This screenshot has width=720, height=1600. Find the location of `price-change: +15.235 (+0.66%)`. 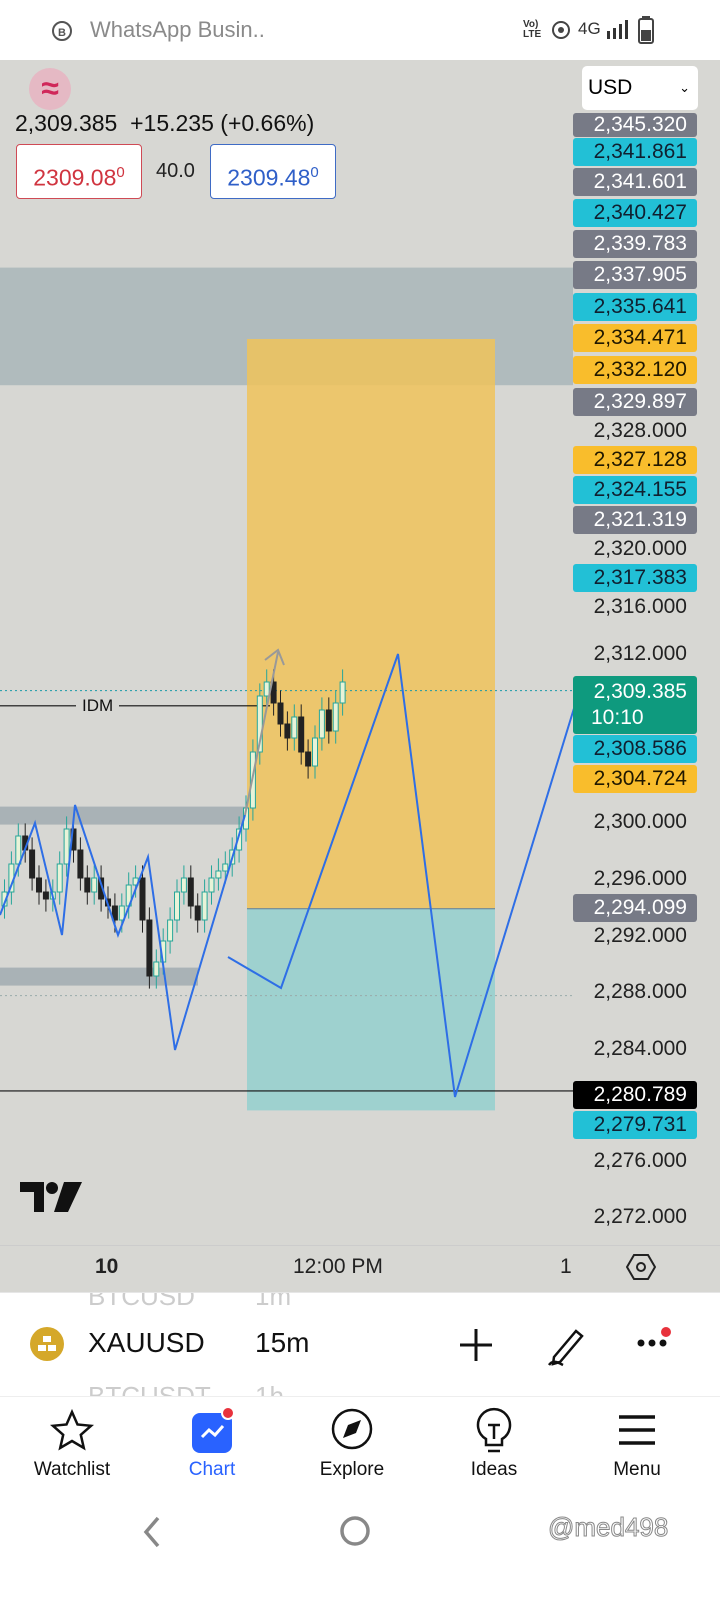

price-change: +15.235 (+0.66%) is located at coordinates (222, 123).